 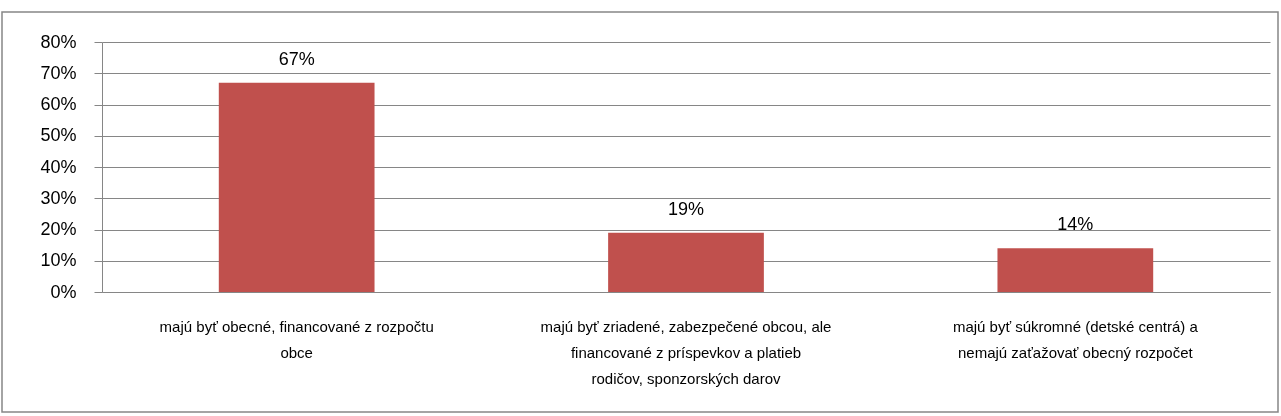 What do you see at coordinates (1075, 339) in the screenshot?
I see `x-tick-label: majú byť súkromné (detské centrá) a nemajú zaťažovať obecný rozpočet` at bounding box center [1075, 339].